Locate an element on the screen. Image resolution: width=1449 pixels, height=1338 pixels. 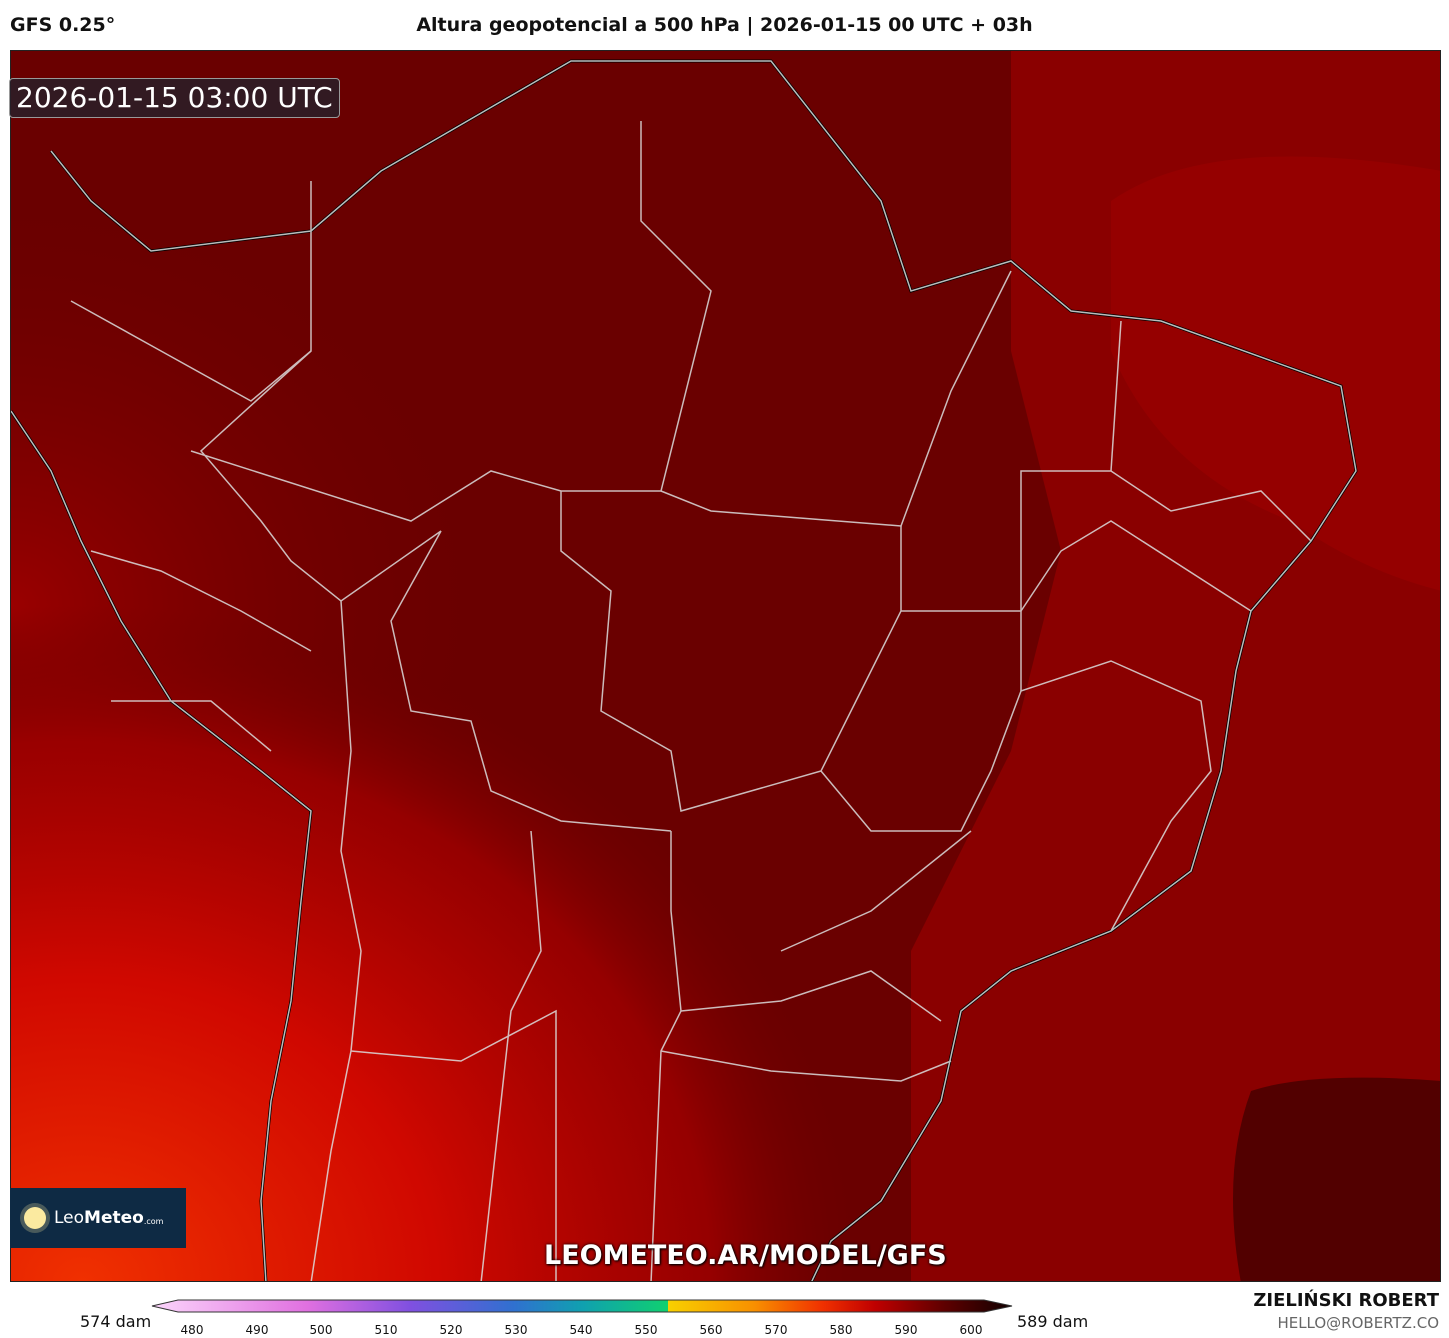
colorbar-max-label: 589 dam is located at coordinates (1053, 1321).